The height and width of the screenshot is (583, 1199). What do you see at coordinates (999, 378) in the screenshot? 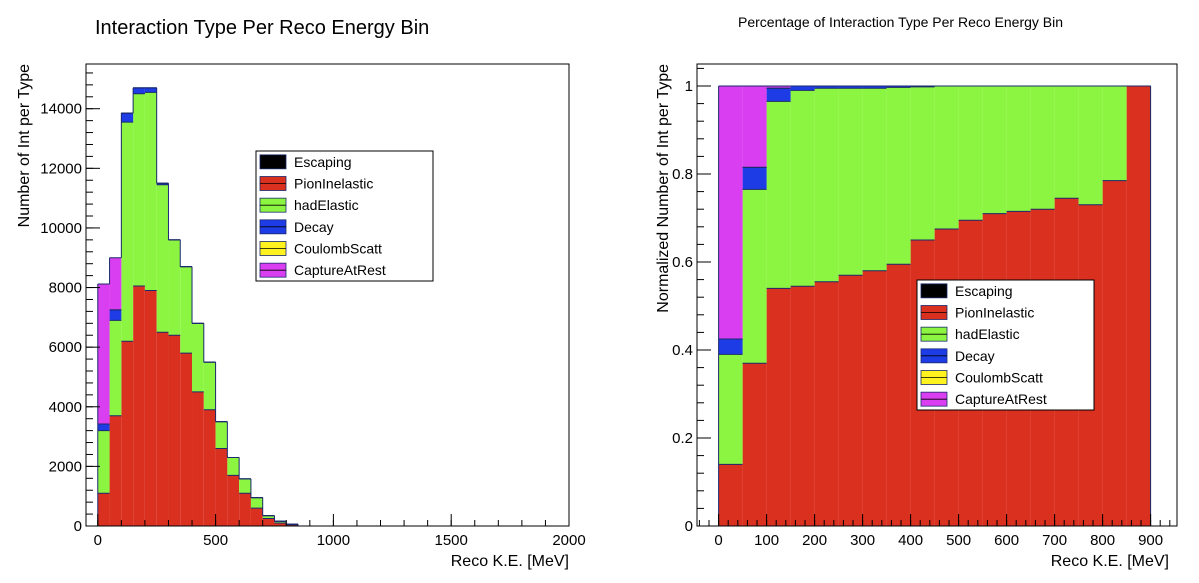
I see `right-legend-label-coulombscatt: CoulombScatt` at bounding box center [999, 378].